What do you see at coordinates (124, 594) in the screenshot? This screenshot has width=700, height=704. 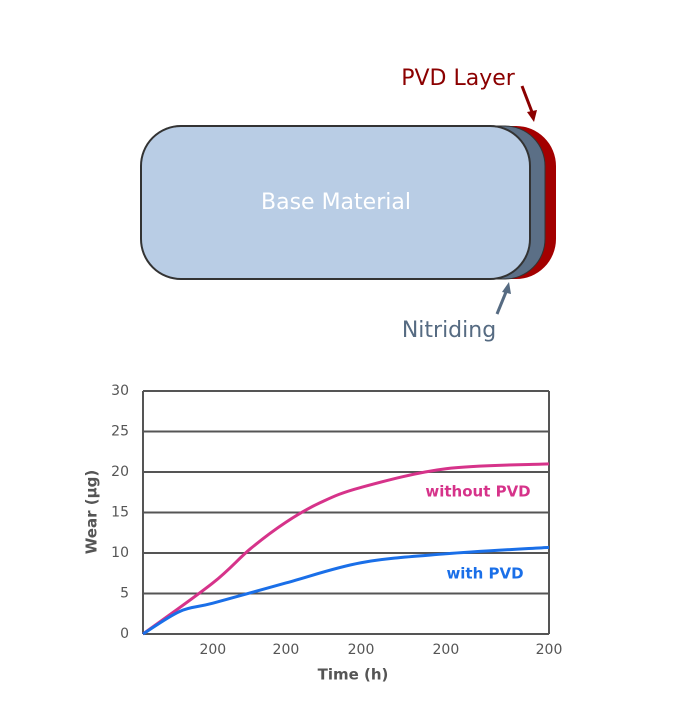 I see `y-tick-label: 5` at bounding box center [124, 594].